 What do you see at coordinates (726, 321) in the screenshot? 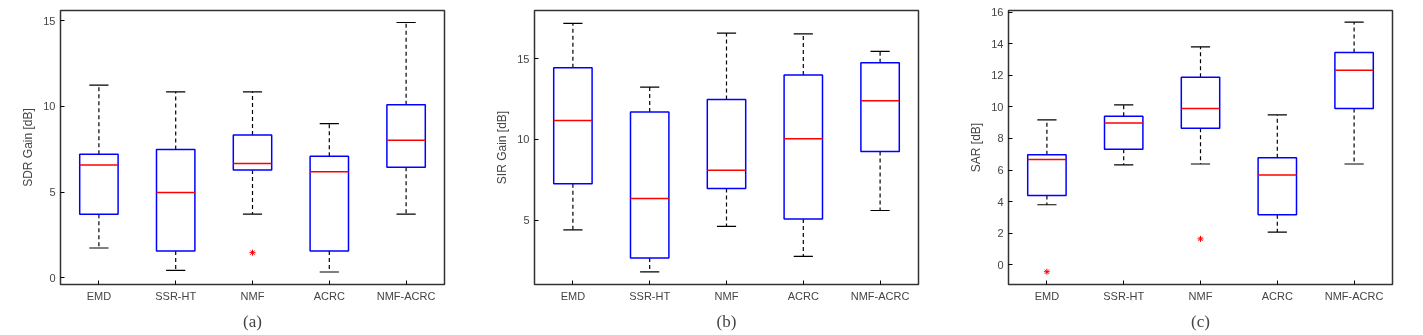
I see `text: (b)` at bounding box center [726, 321].